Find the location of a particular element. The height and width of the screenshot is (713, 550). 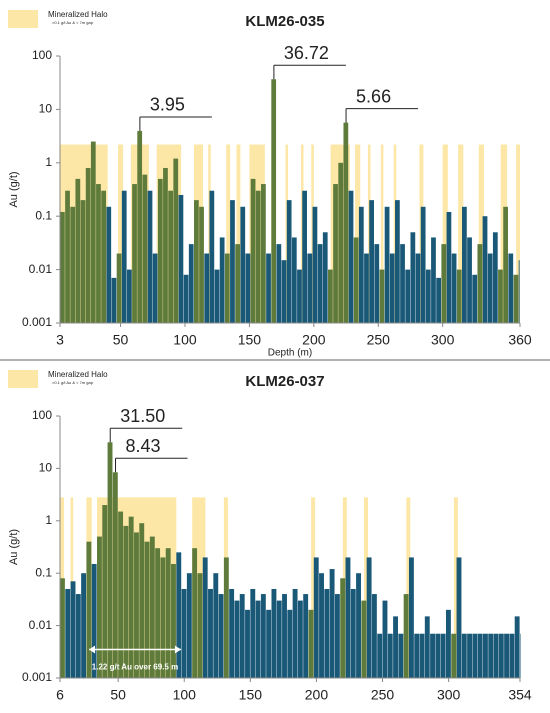

chart-title: KLM26-037 is located at coordinates (284, 381).